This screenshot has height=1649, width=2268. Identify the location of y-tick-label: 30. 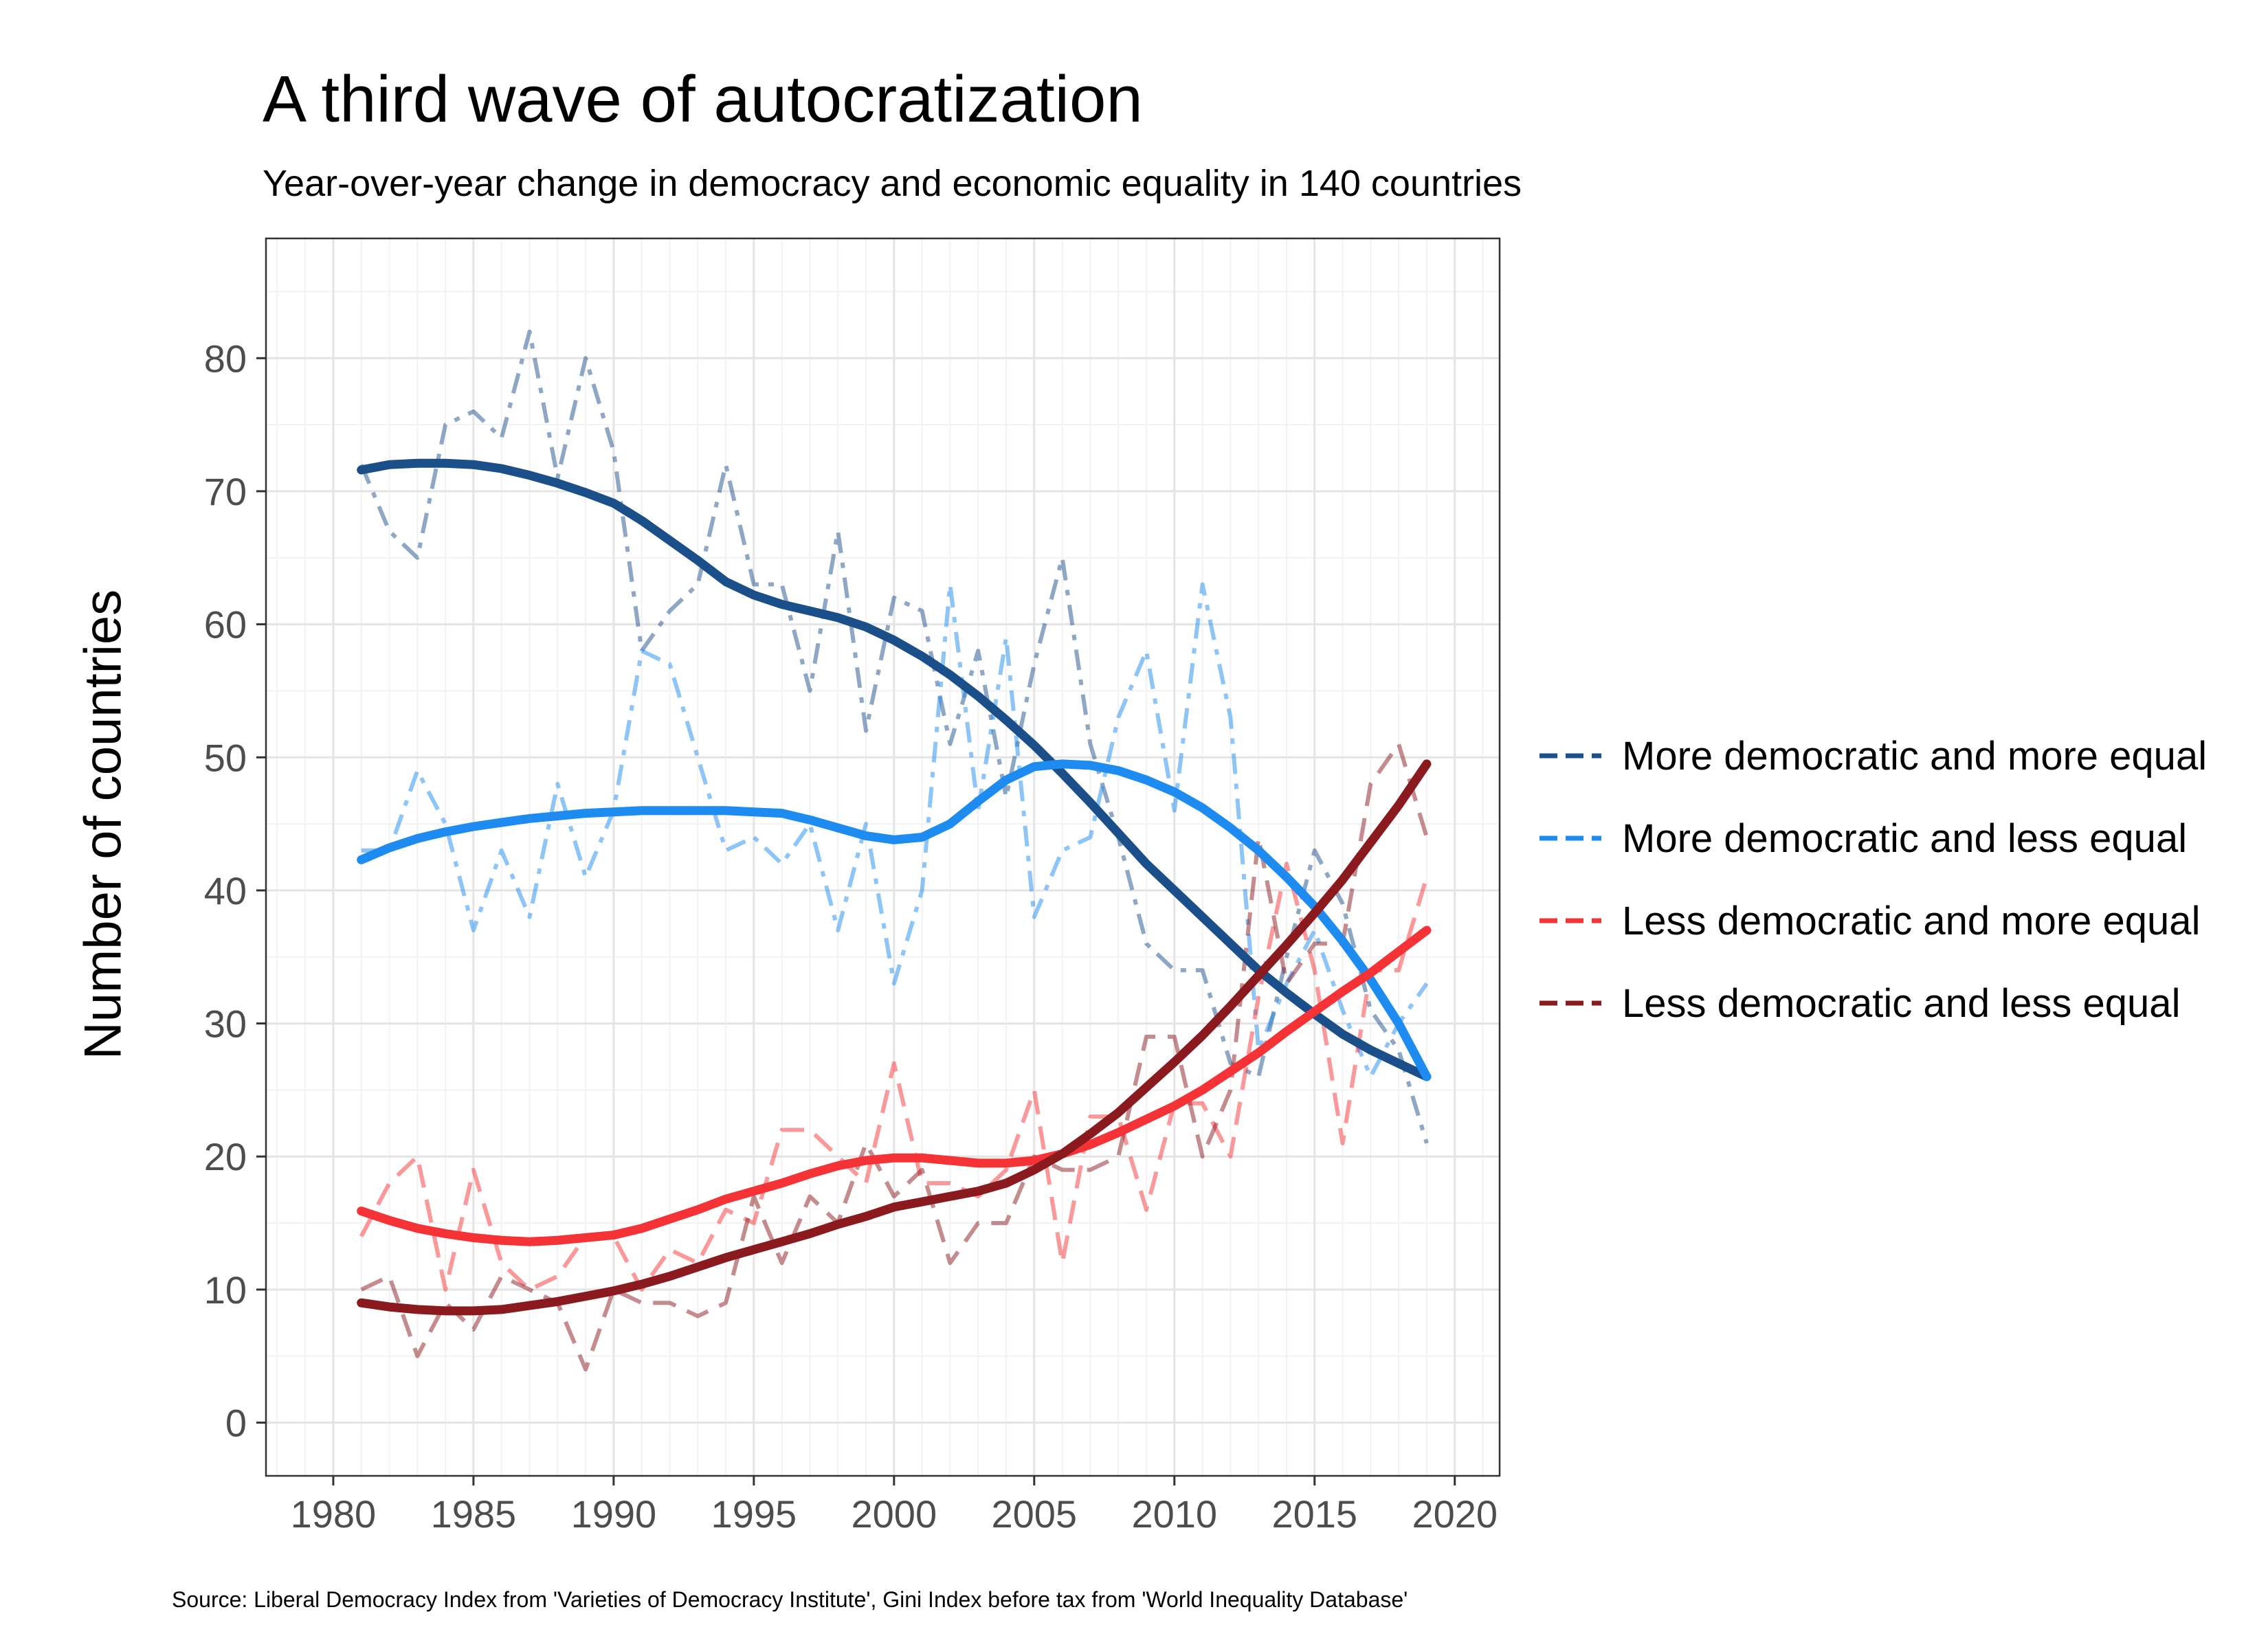
(225, 1024).